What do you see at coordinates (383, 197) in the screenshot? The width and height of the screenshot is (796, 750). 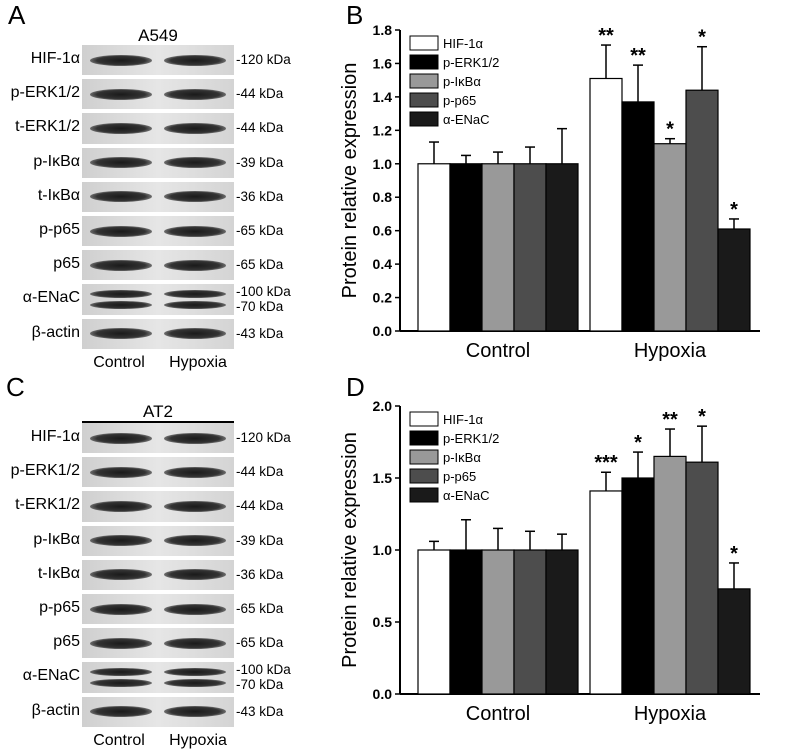 I see `y-tick-label: 0.8` at bounding box center [383, 197].